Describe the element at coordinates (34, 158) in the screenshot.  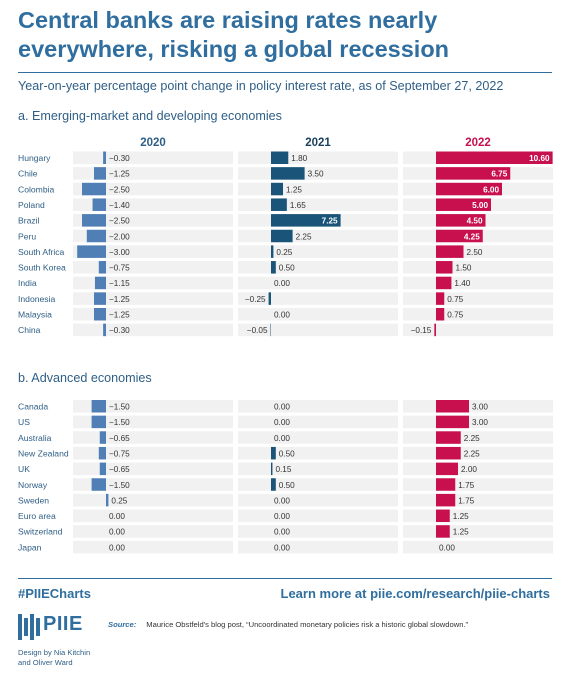
I see `category-label: Hungary` at that location.